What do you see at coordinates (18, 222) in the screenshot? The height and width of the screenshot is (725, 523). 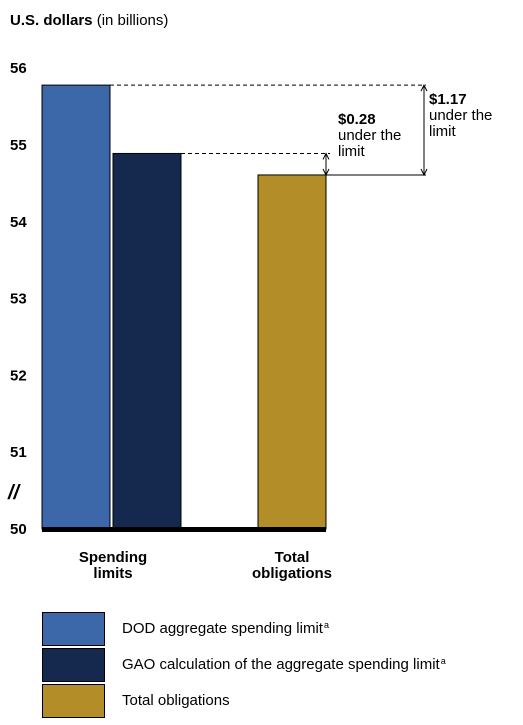 I see `y-tick-label: 54` at bounding box center [18, 222].